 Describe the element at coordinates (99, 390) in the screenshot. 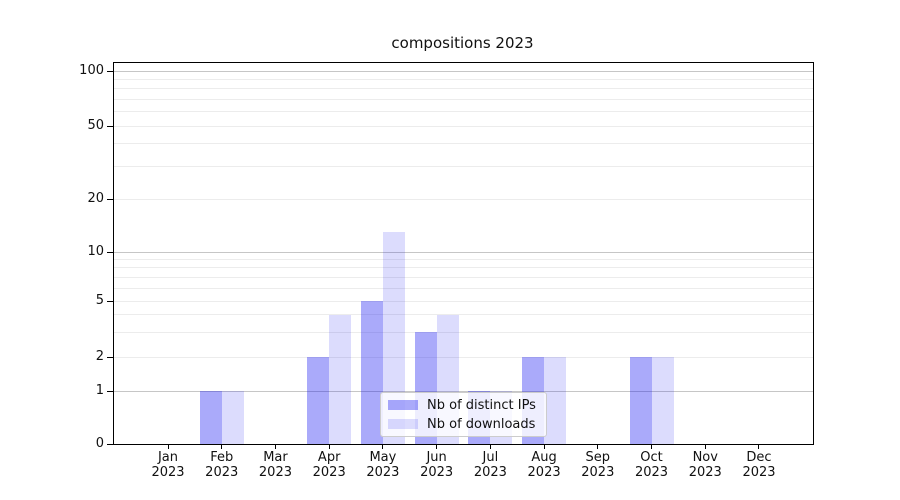

I see `y-tick-label: 1` at that location.